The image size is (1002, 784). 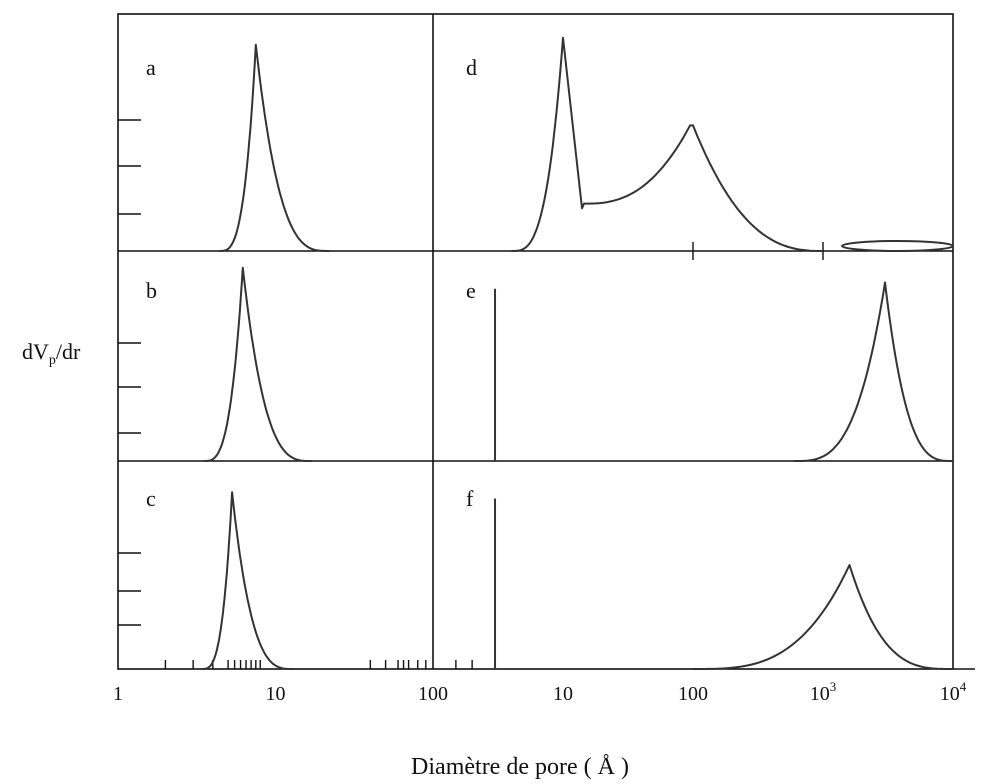 What do you see at coordinates (823, 692) in the screenshot?
I see `x-tick-label: 10³` at bounding box center [823, 692].